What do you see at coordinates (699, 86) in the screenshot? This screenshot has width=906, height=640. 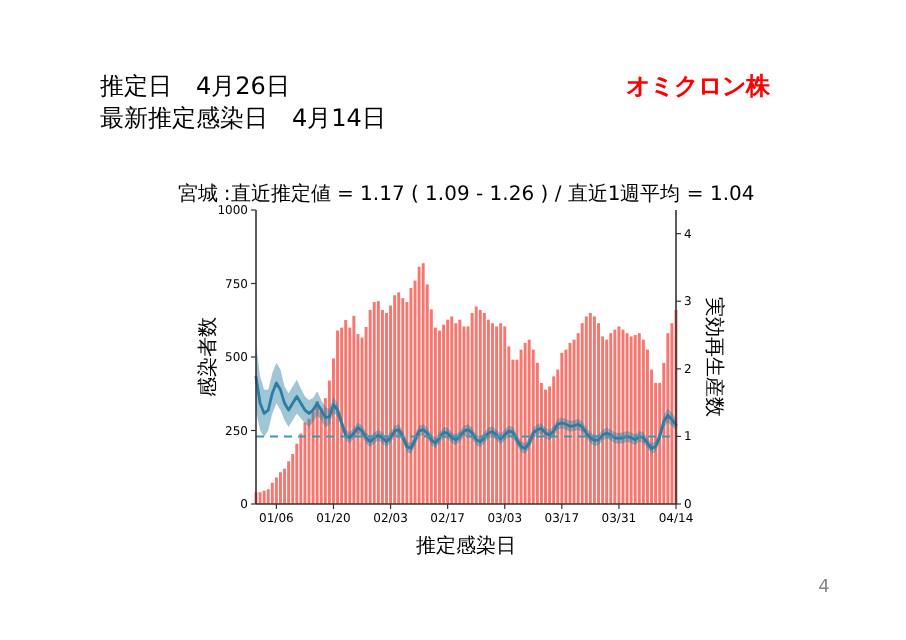 I see `text: オミクロン株` at bounding box center [699, 86].